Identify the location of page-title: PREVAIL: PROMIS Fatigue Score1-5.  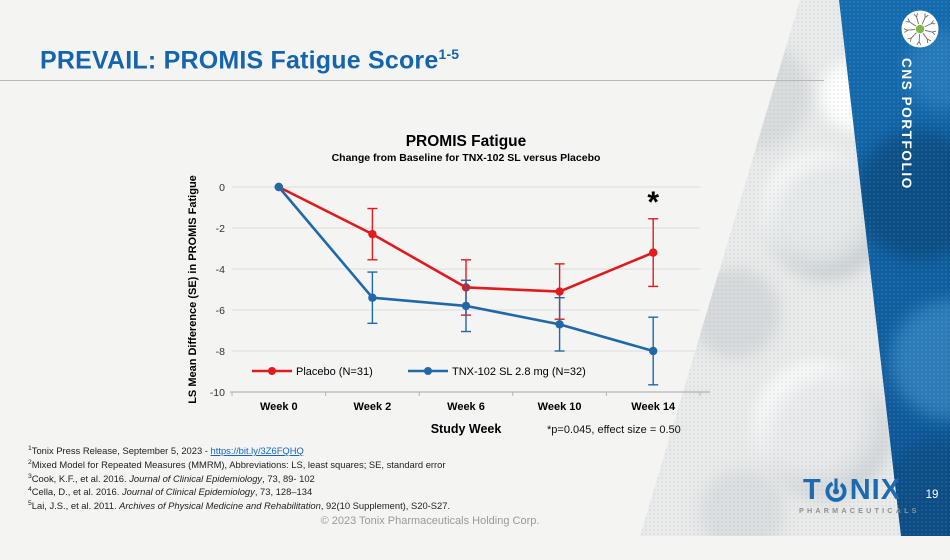
(249, 60).